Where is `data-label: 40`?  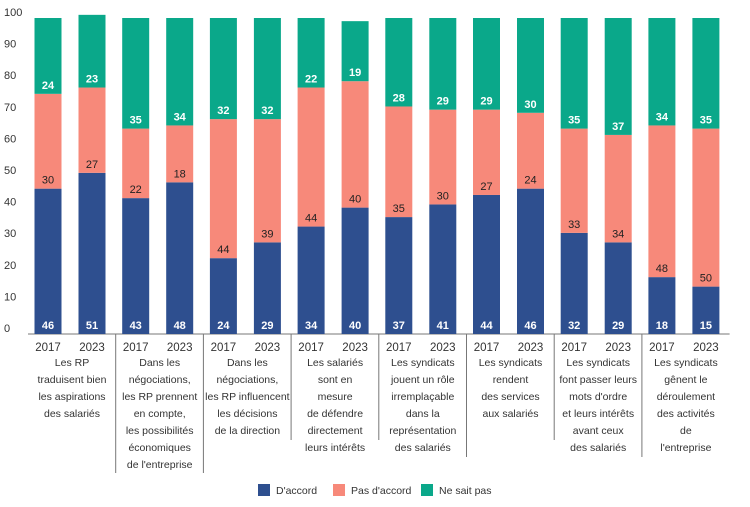
data-label: 40 is located at coordinates (355, 200).